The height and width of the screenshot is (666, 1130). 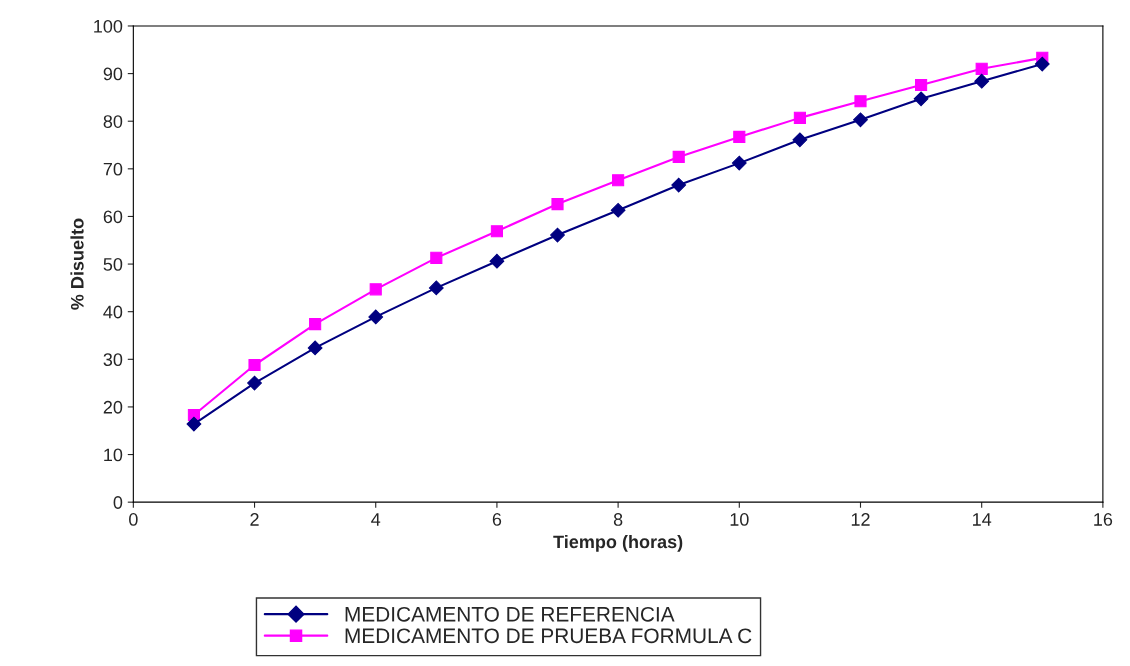 What do you see at coordinates (497, 519) in the screenshot?
I see `x-tick-label: 6` at bounding box center [497, 519].